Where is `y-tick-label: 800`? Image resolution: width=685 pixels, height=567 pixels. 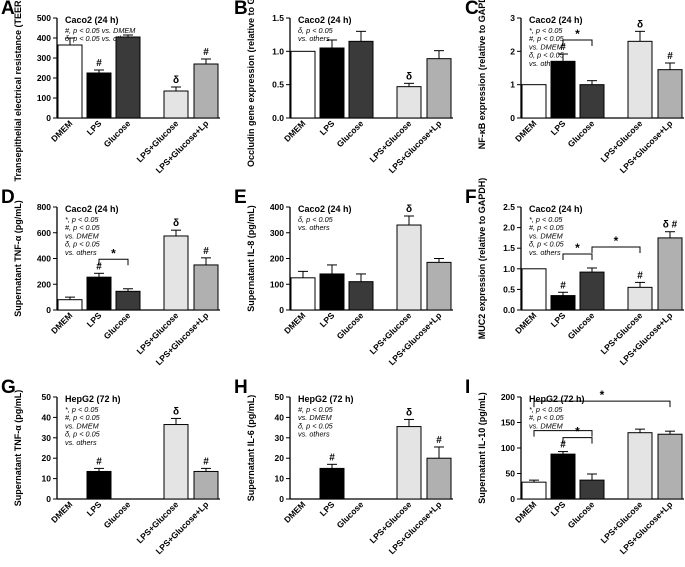
y-tick-label: 800 is located at coordinates (44, 207).